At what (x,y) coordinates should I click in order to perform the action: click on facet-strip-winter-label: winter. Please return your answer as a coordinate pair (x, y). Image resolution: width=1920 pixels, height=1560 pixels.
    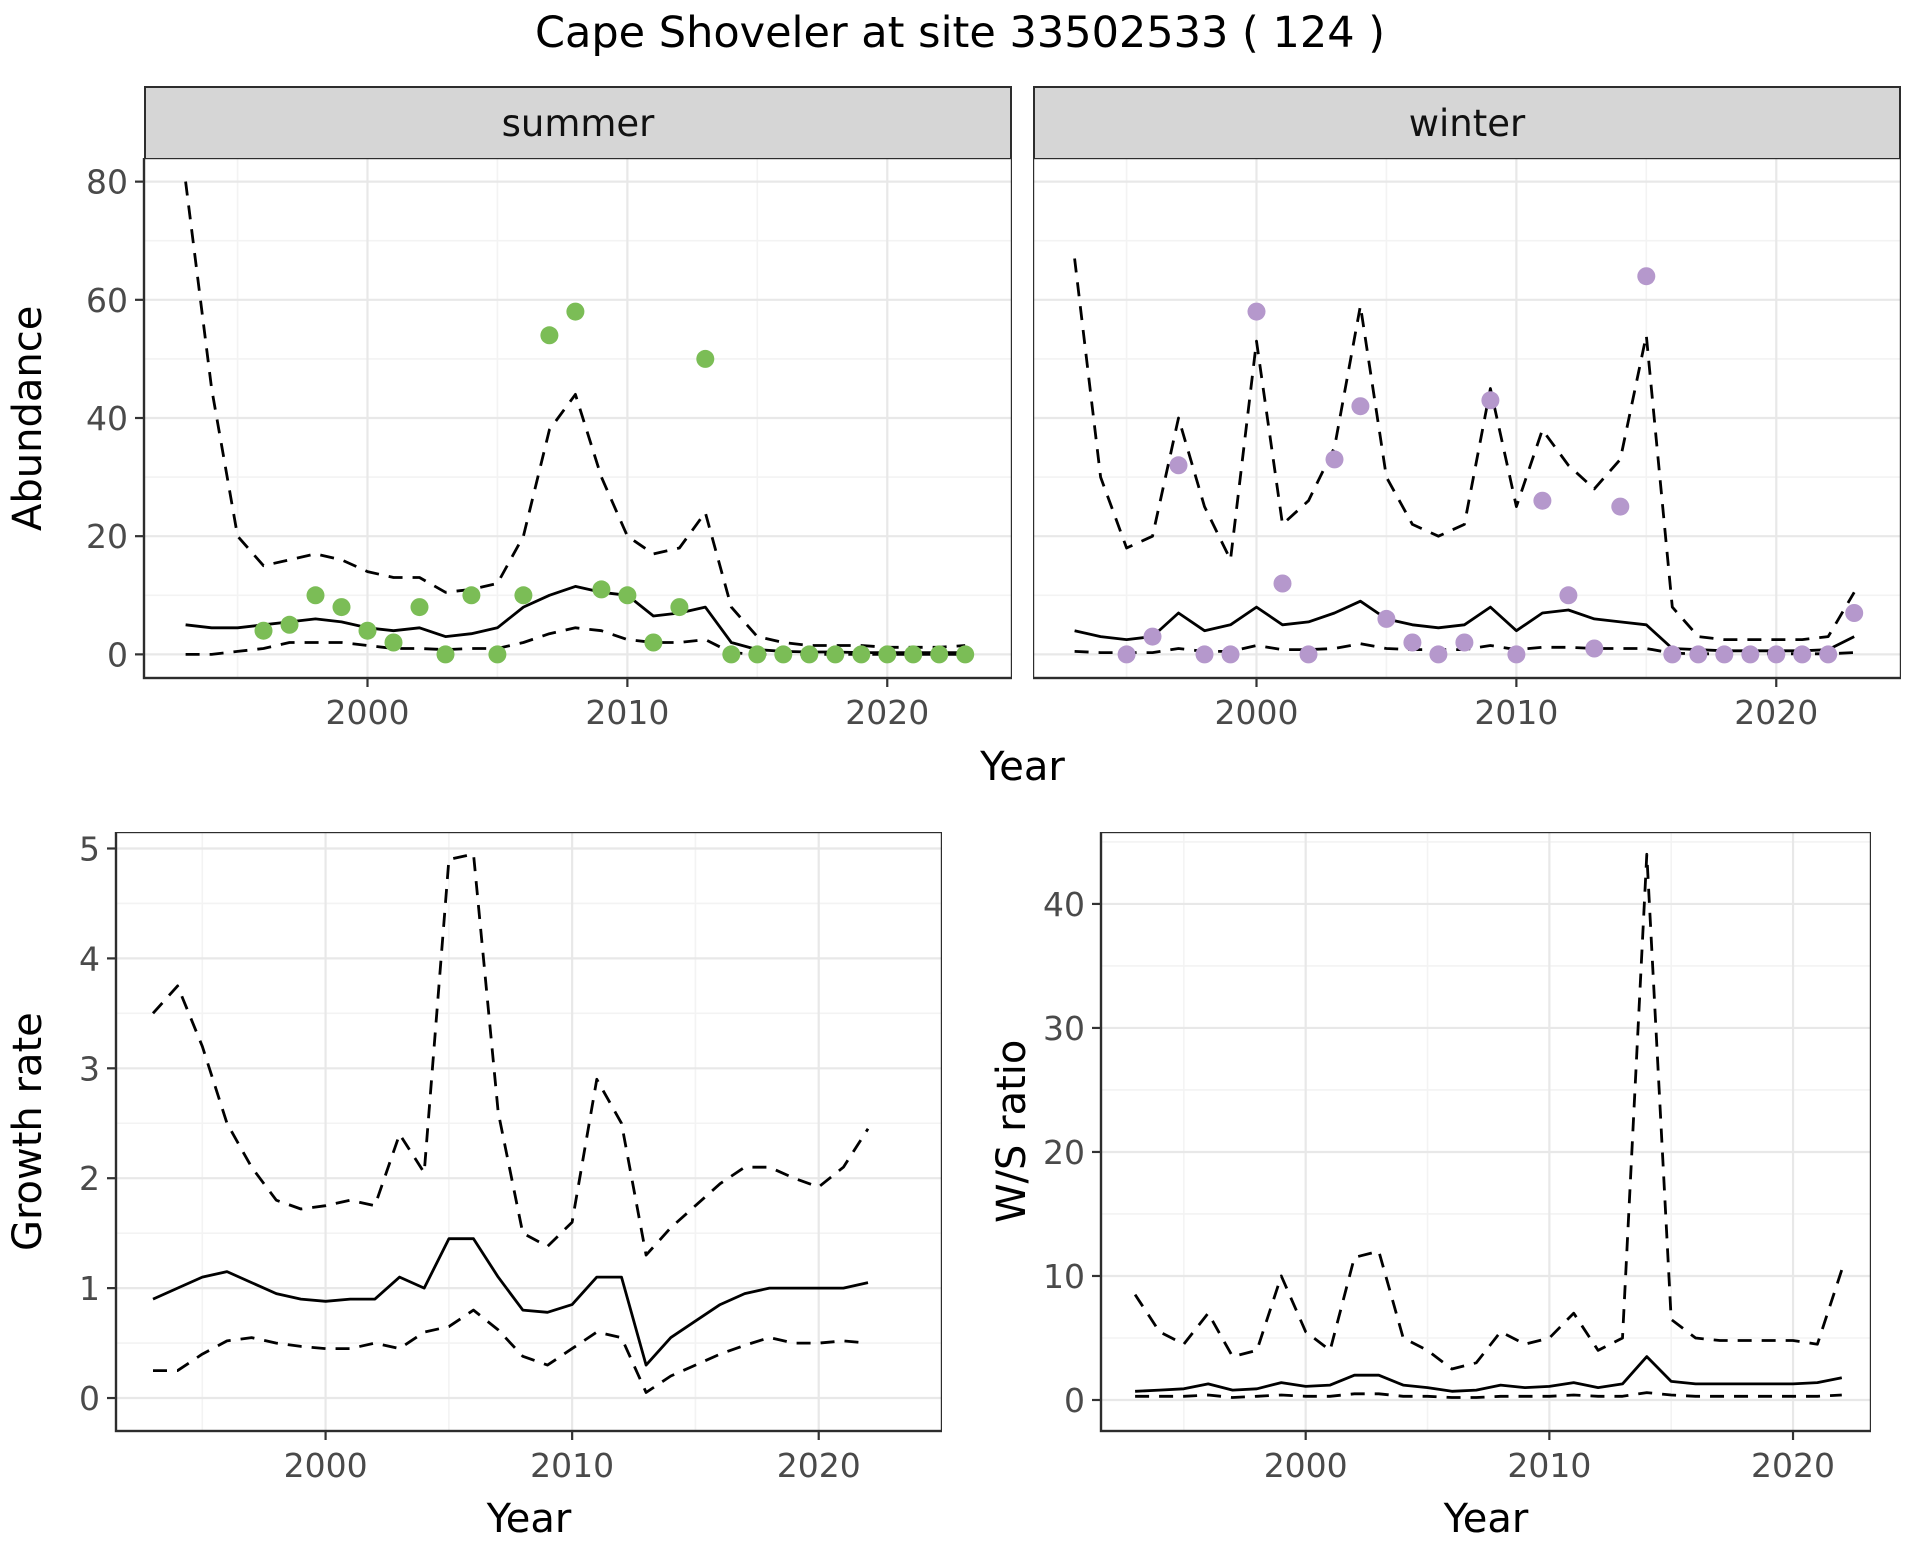
    Looking at the image, I should click on (1467, 123).